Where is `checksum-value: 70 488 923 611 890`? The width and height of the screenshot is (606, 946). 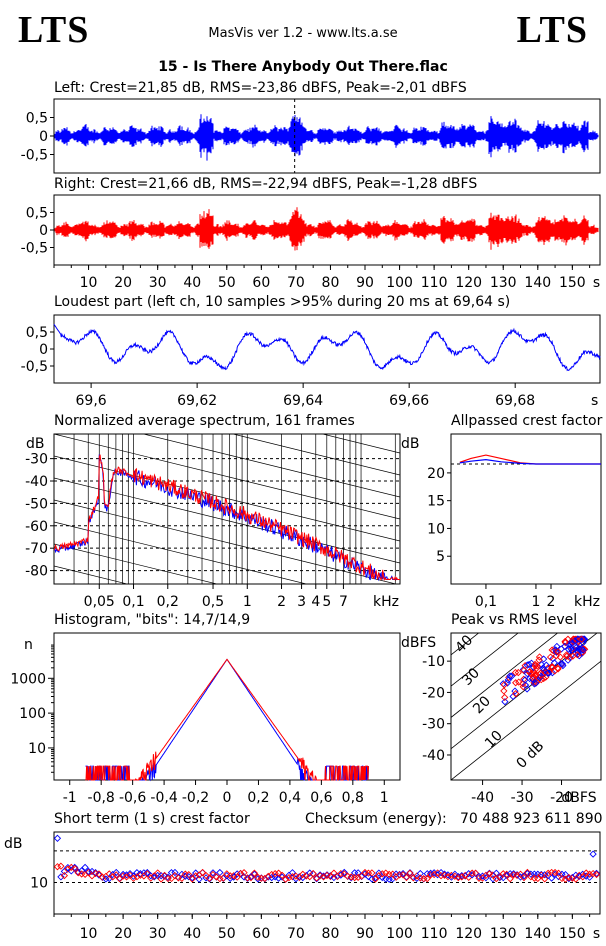
checksum-value: 70 488 923 611 890 is located at coordinates (531, 819).